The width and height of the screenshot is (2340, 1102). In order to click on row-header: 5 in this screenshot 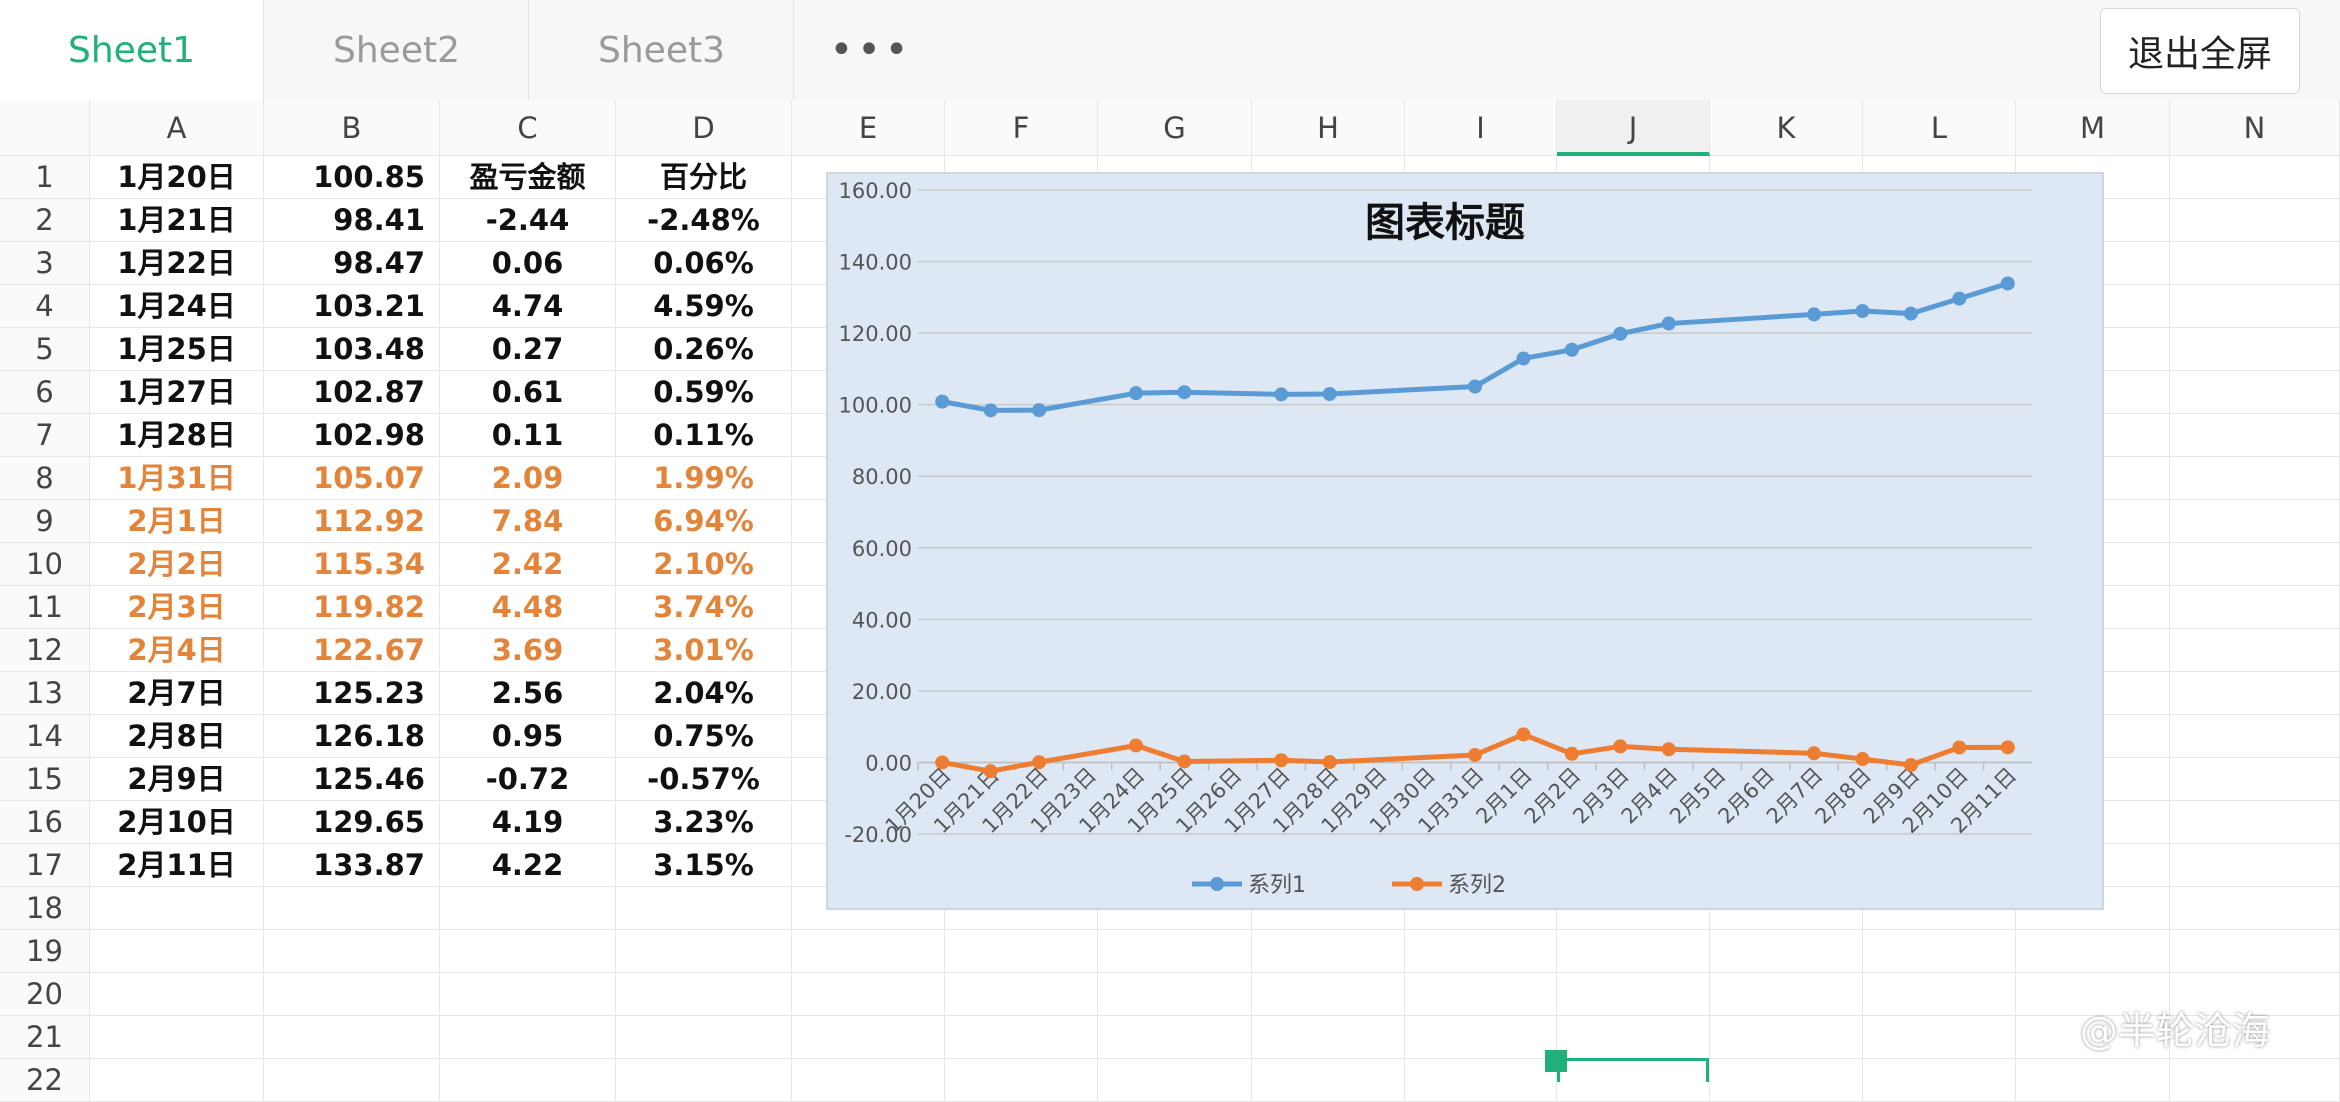, I will do `click(45, 349)`.